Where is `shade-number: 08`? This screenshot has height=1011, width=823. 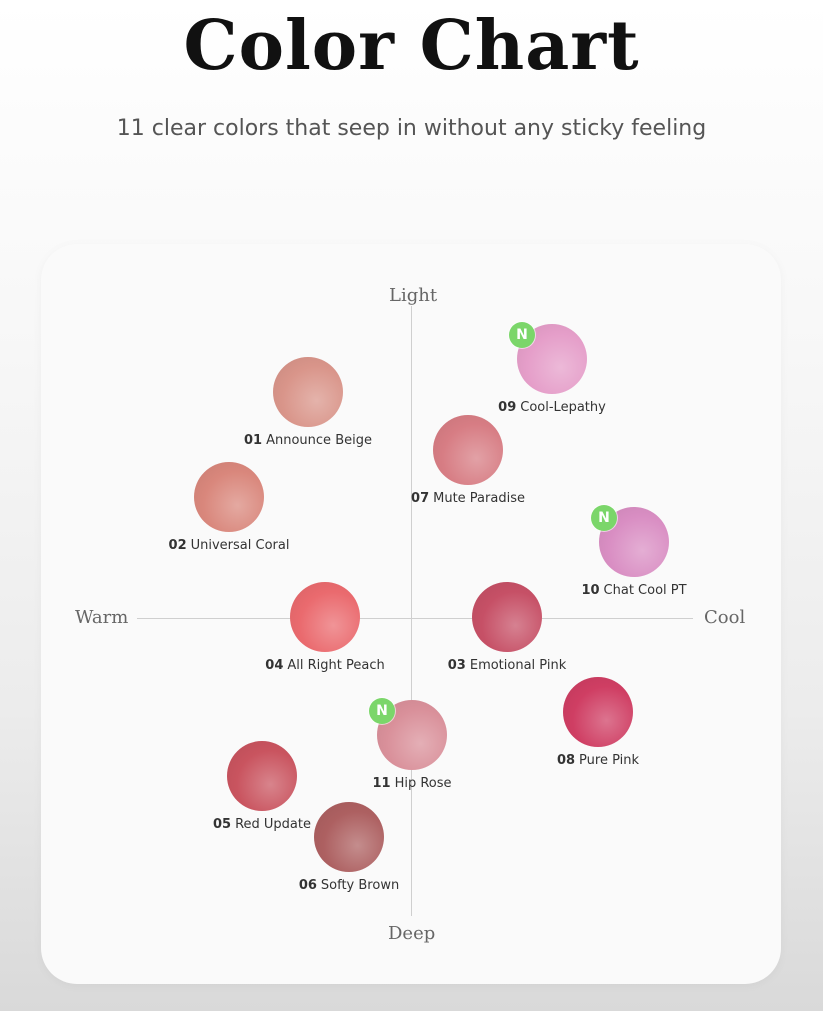 shade-number: 08 is located at coordinates (566, 760).